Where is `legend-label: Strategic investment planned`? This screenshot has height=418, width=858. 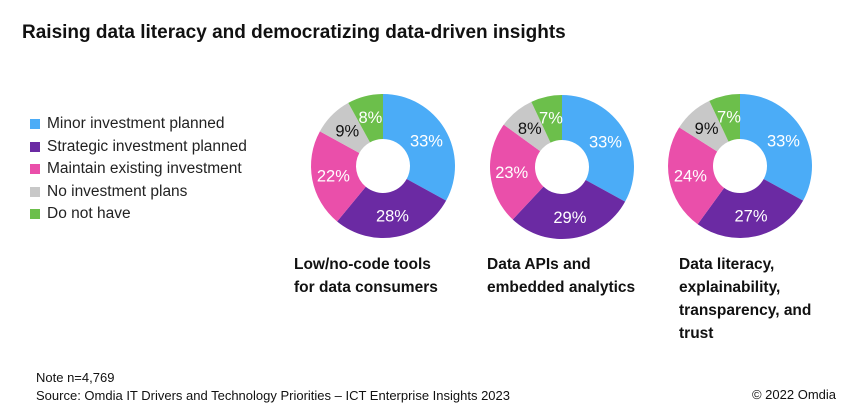
legend-label: Strategic investment planned is located at coordinates (147, 146).